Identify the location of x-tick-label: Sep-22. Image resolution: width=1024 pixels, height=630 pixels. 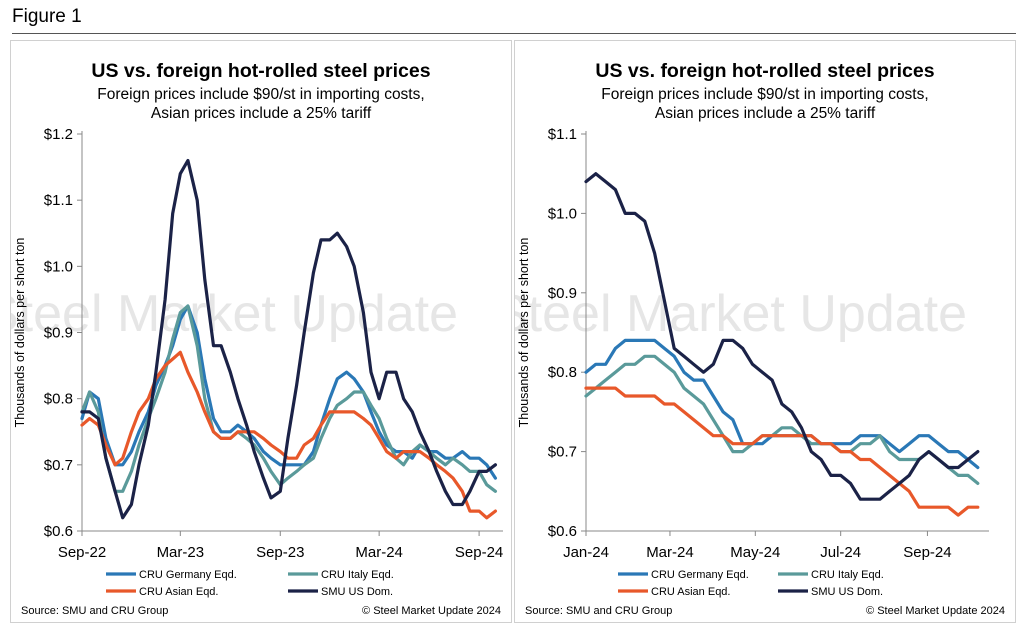
(82, 552).